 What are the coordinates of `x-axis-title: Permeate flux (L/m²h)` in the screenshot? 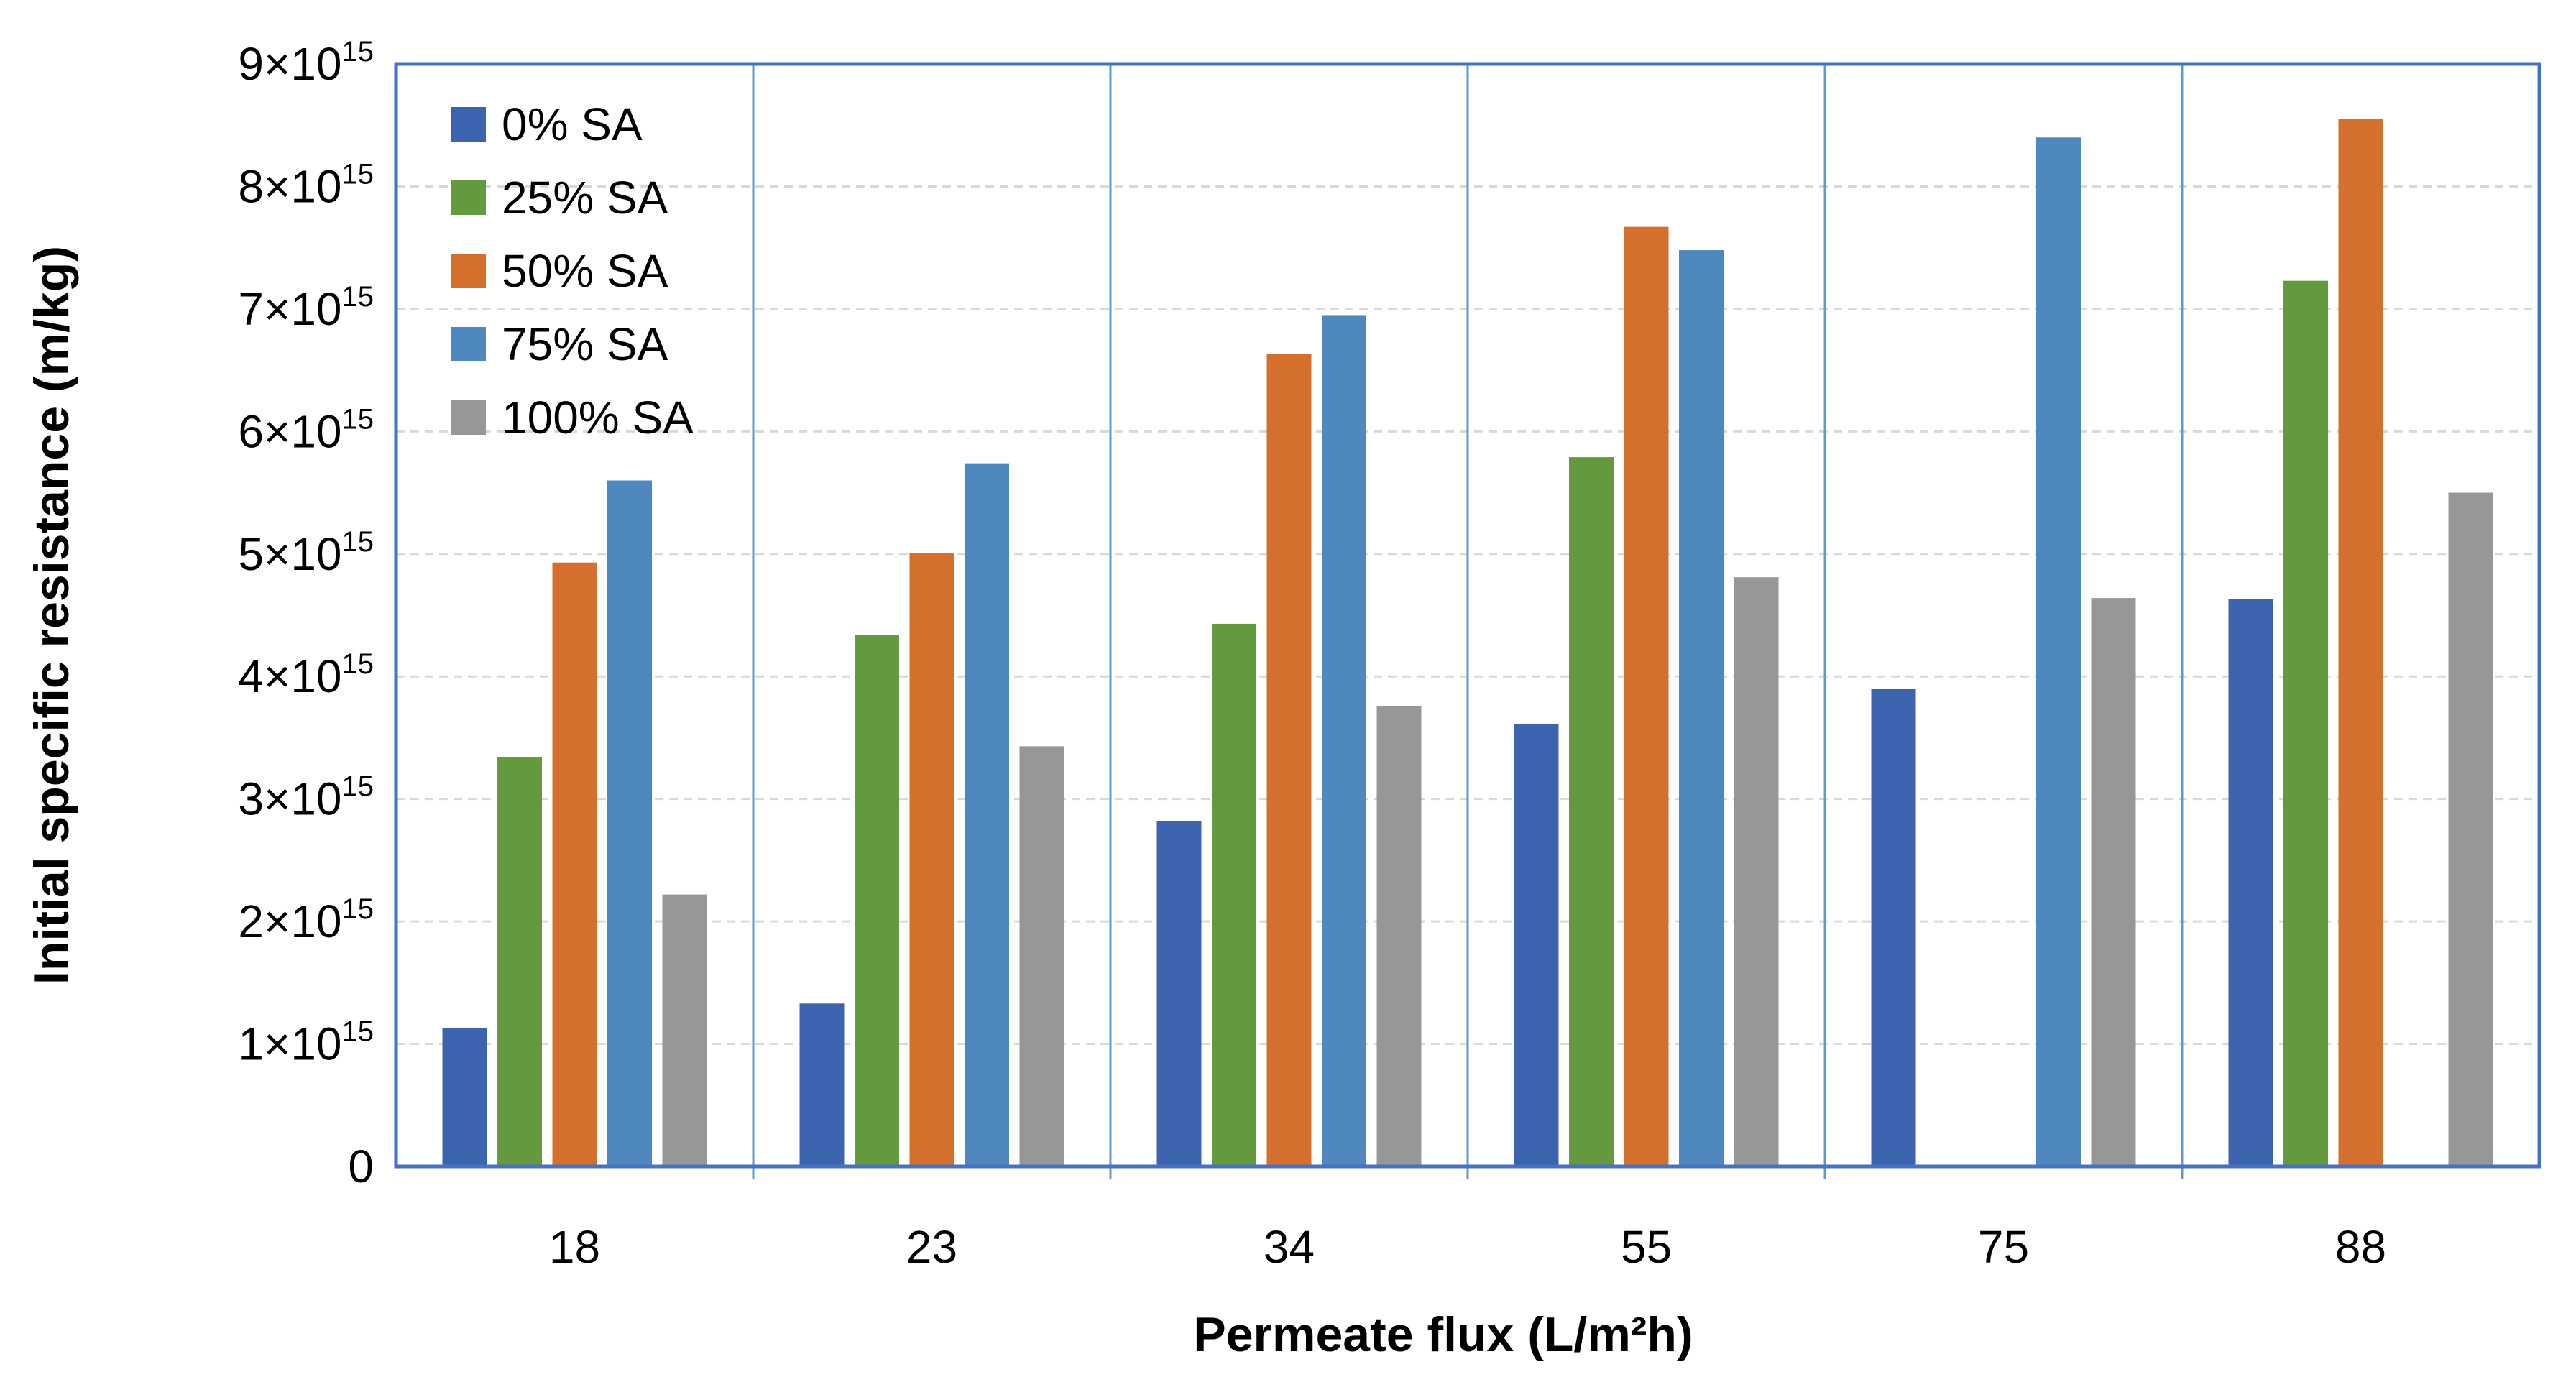 It's located at (1443, 1334).